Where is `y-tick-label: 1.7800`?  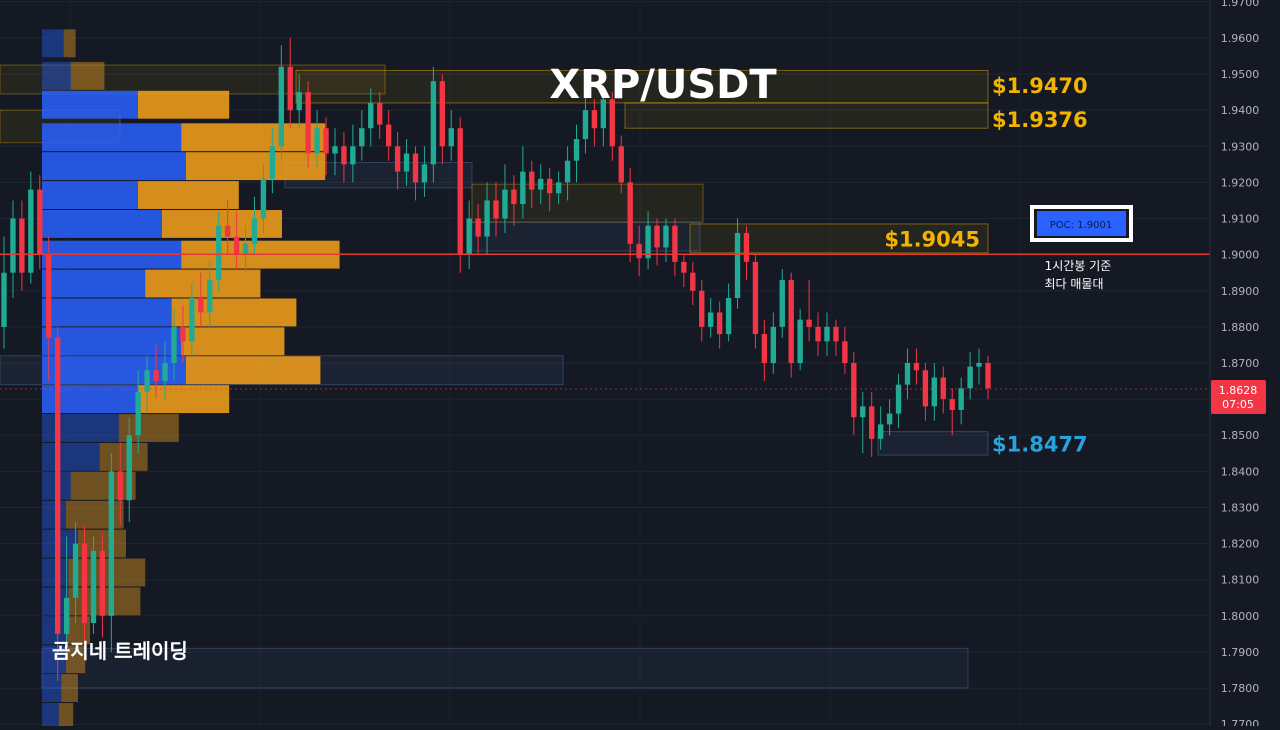
y-tick-label: 1.7800 is located at coordinates (1240, 688).